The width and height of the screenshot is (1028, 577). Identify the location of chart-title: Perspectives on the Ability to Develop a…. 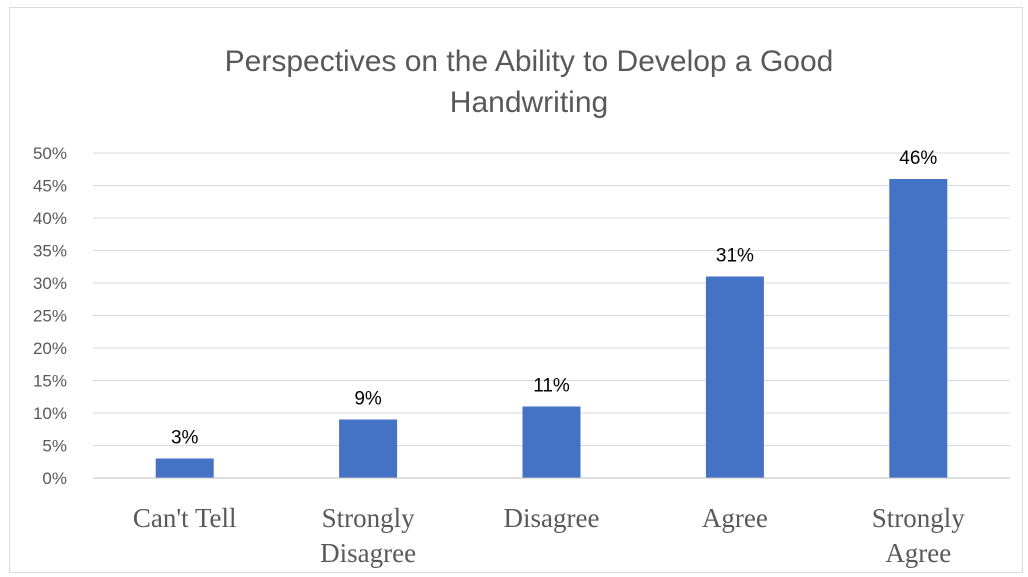
(529, 82).